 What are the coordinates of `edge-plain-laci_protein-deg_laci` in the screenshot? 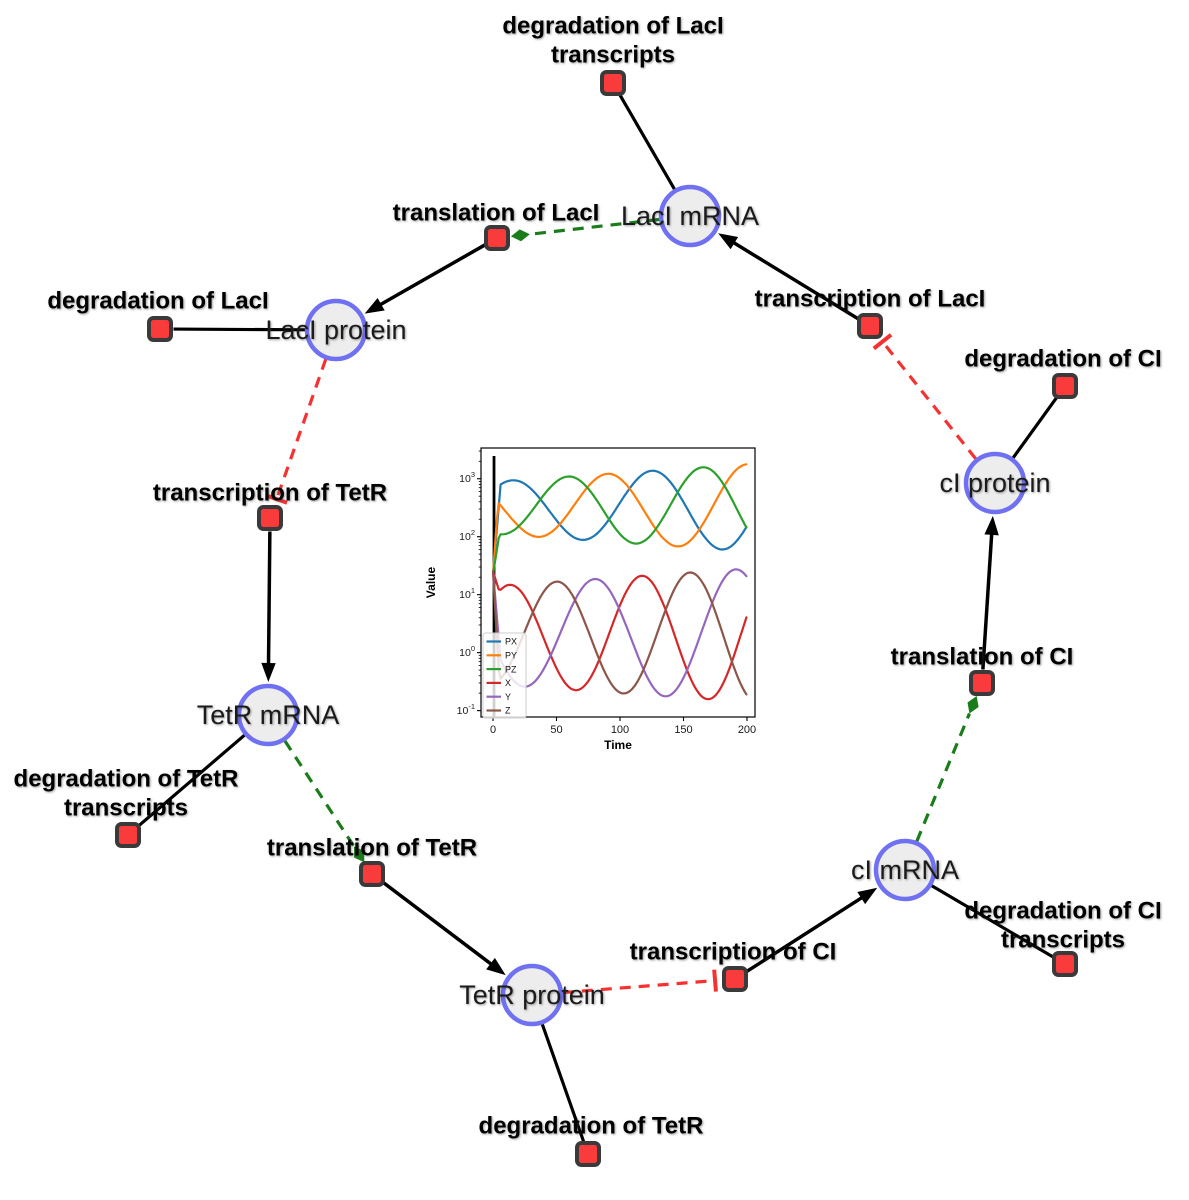 It's located at (239, 329).